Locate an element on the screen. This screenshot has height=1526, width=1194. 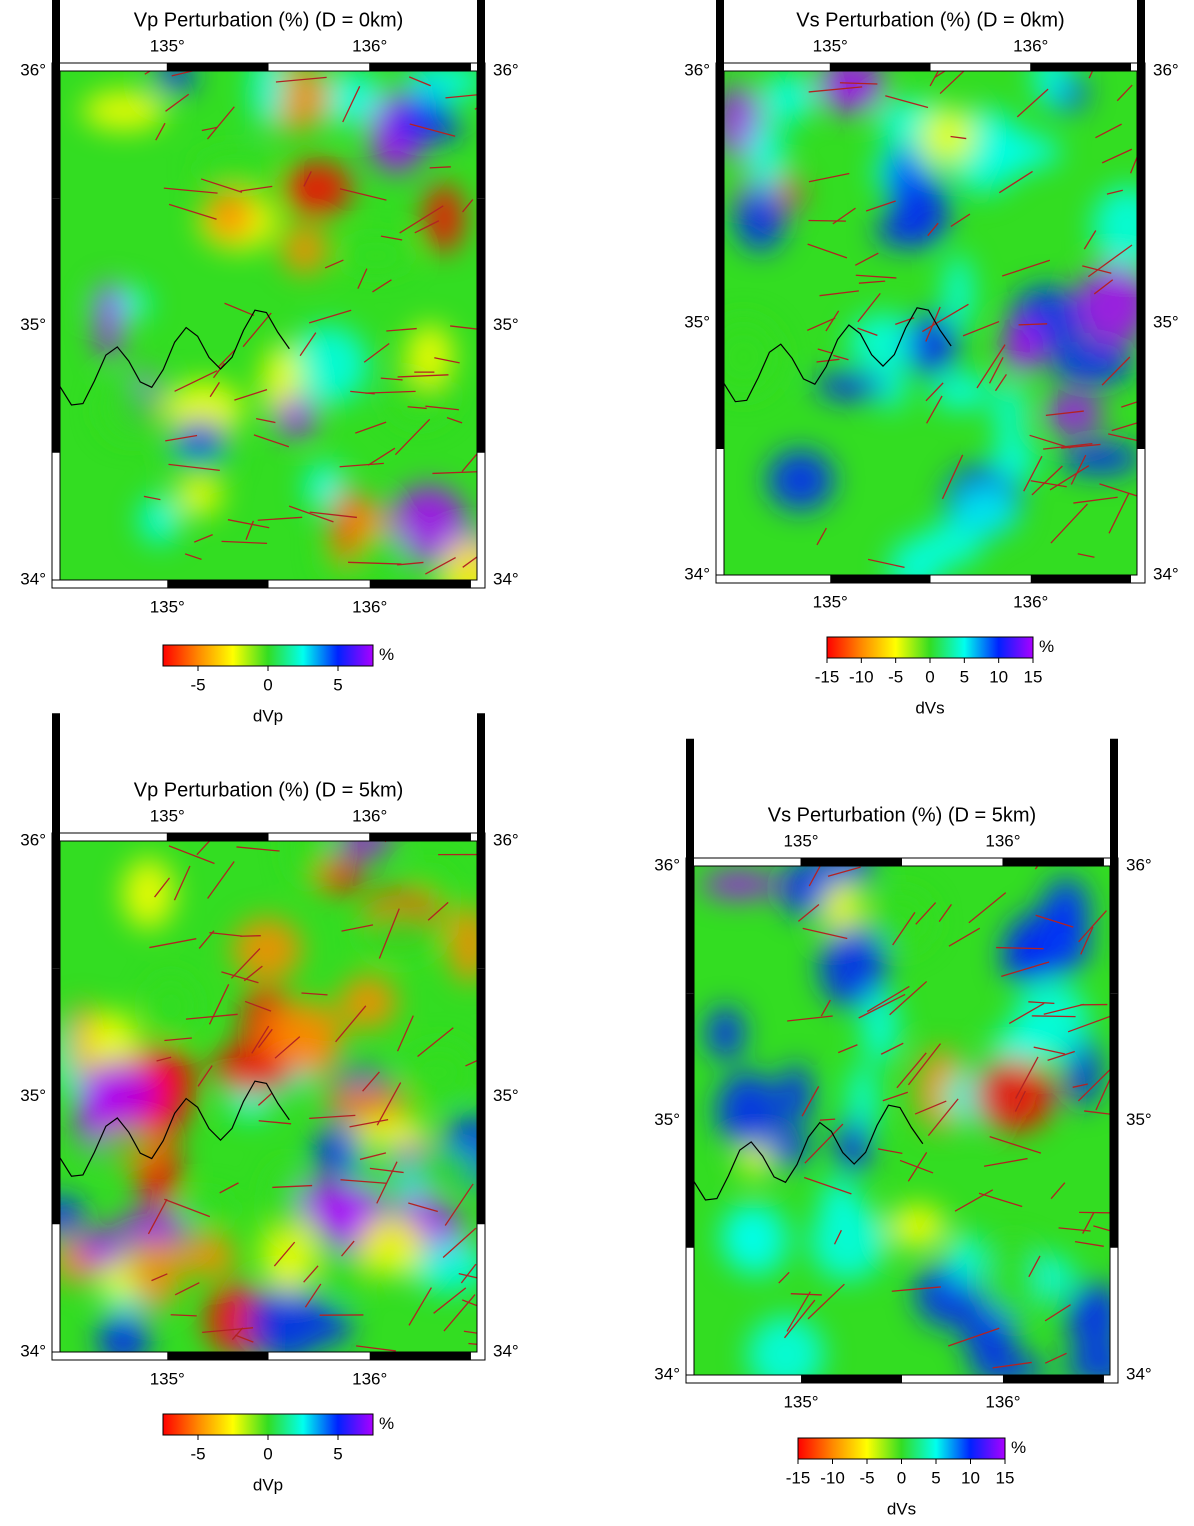
panel-title: Vp Perturbation (%) (D = 5km) is located at coordinates (269, 790).